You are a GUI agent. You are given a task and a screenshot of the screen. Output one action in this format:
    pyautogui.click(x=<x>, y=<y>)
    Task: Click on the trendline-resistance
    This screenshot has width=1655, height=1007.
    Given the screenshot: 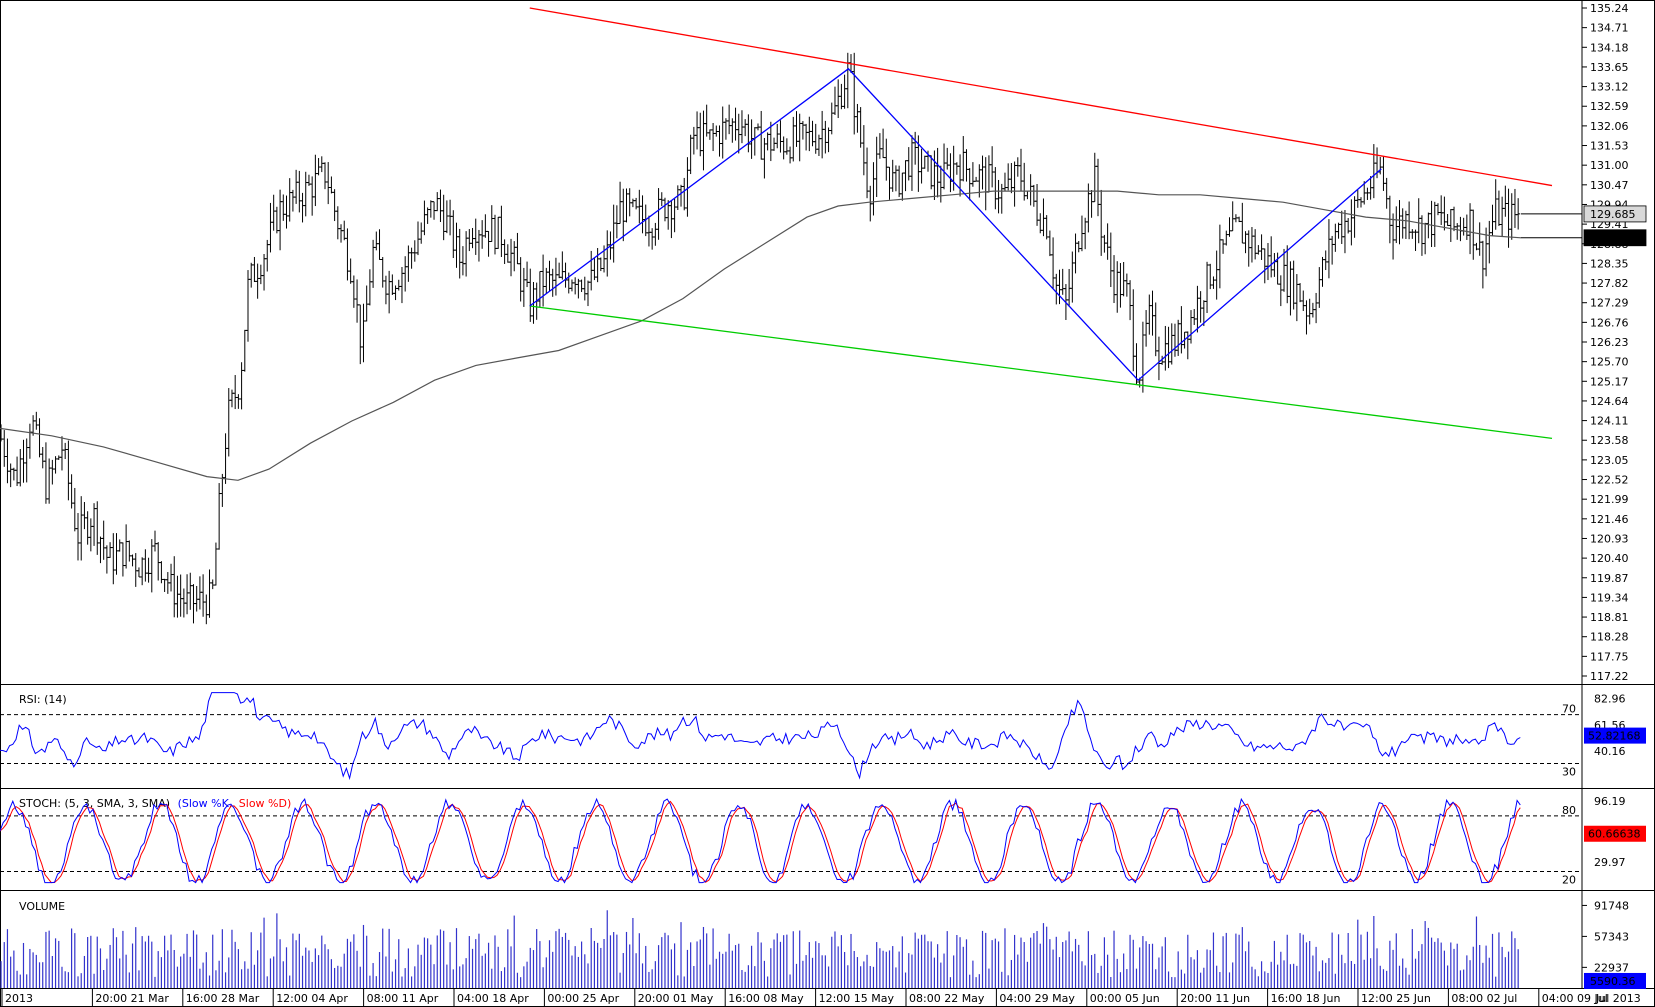 What is the action you would take?
    pyautogui.click(x=1041, y=97)
    